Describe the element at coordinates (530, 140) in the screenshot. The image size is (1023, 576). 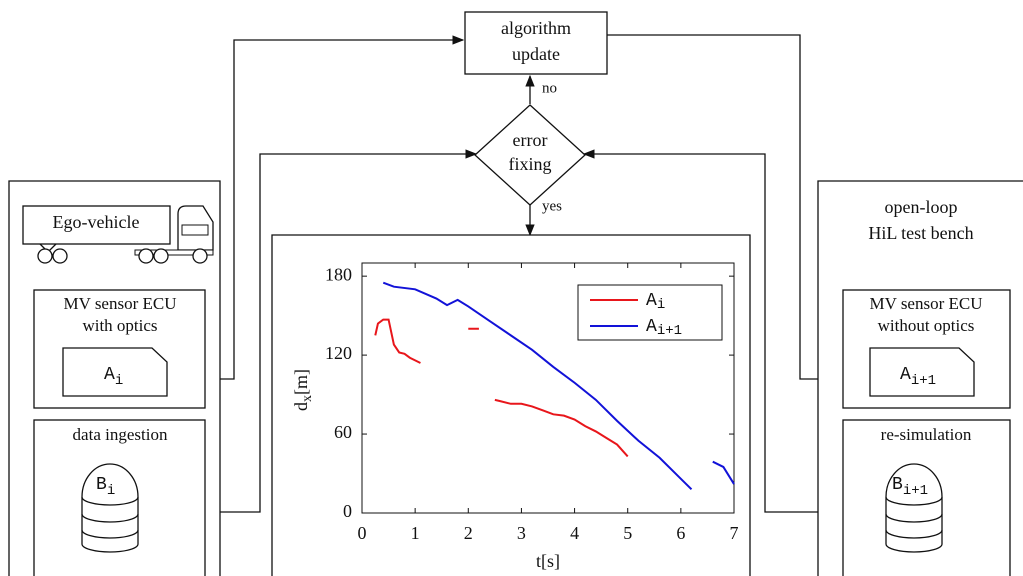
I see `decision-label: error` at that location.